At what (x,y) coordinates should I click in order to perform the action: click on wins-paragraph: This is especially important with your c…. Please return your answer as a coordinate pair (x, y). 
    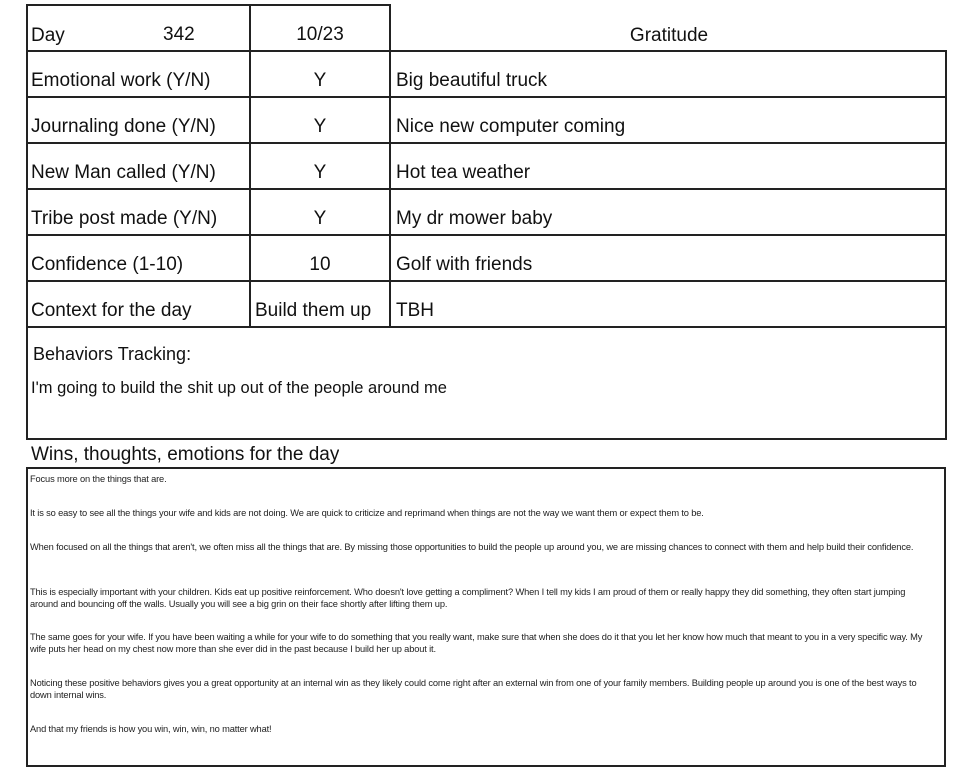
    Looking at the image, I should click on (468, 598).